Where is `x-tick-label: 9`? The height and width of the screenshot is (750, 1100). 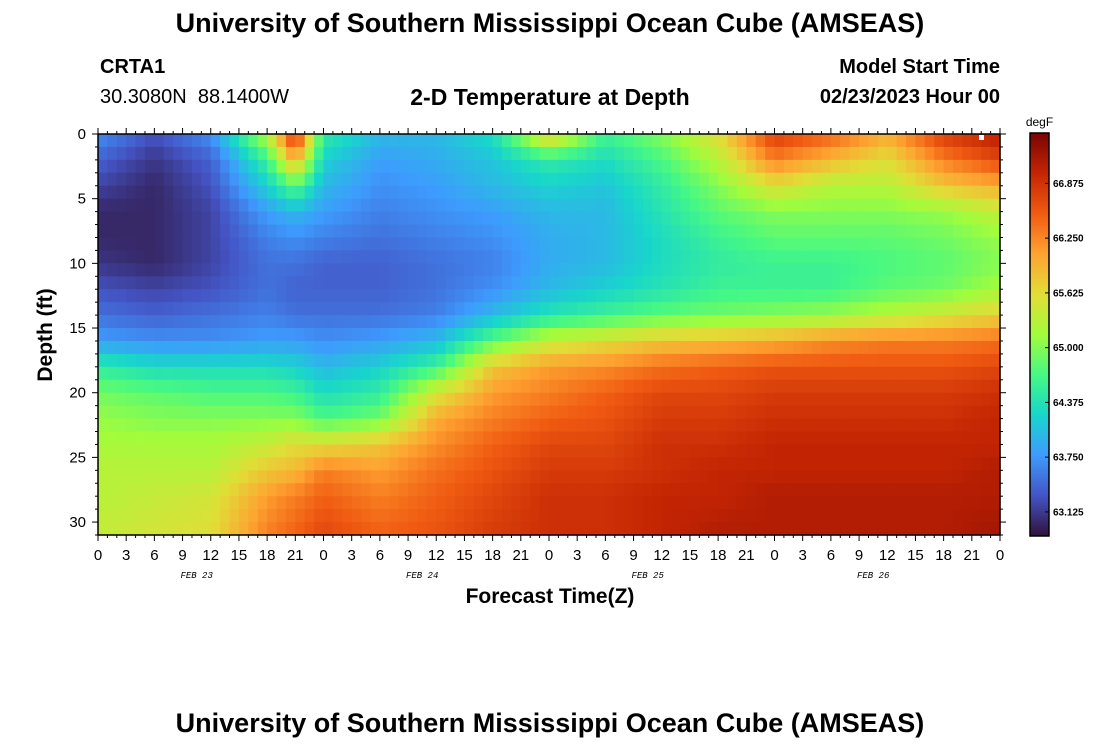 x-tick-label: 9 is located at coordinates (633, 555).